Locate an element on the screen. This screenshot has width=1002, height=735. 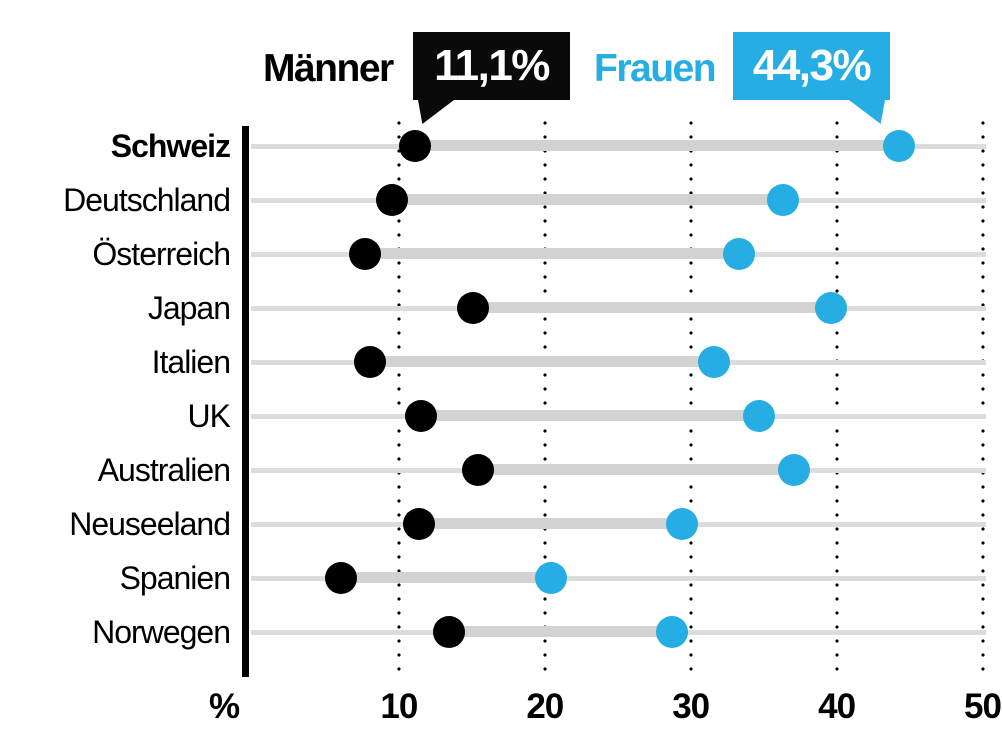
men-dot-Österreich is located at coordinates (365, 254).